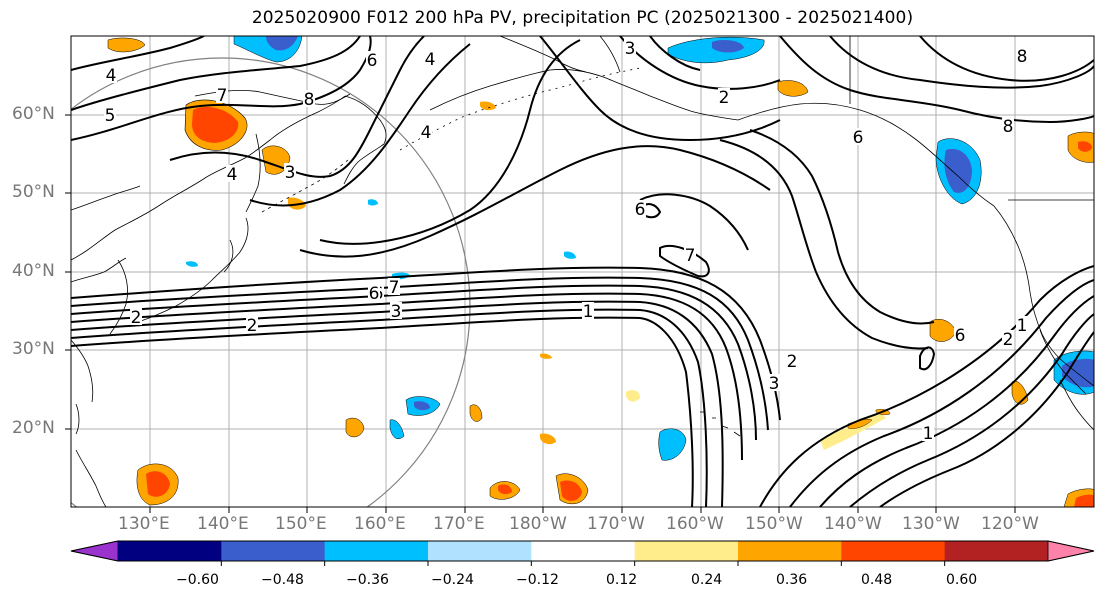 The height and width of the screenshot is (601, 1105). What do you see at coordinates (877, 580) in the screenshot?
I see `colorbar-label: 0.48` at bounding box center [877, 580].